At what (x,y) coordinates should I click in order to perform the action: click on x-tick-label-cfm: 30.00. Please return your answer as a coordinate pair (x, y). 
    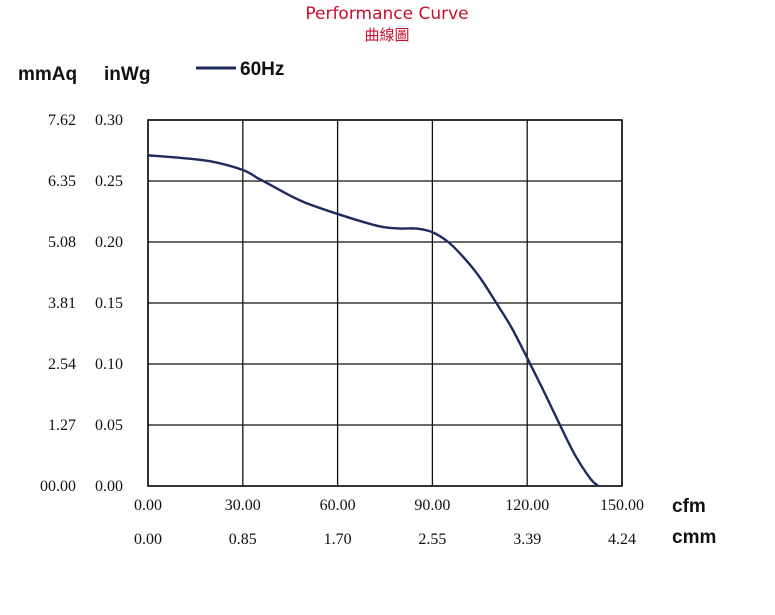
    Looking at the image, I should click on (243, 505).